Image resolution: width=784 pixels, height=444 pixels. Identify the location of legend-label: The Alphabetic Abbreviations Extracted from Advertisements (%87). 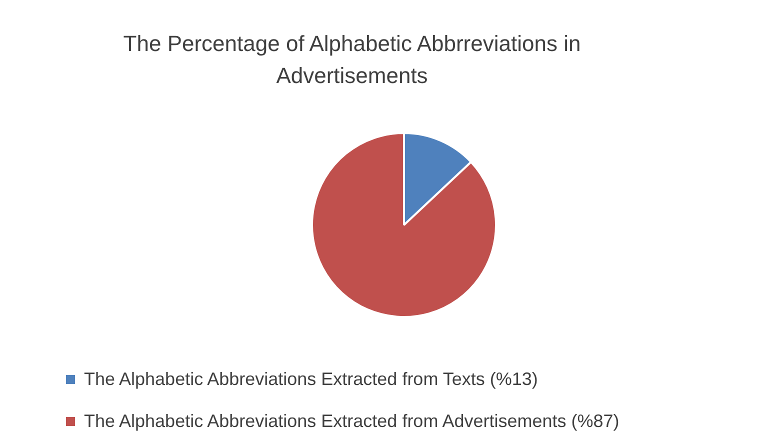
(352, 421).